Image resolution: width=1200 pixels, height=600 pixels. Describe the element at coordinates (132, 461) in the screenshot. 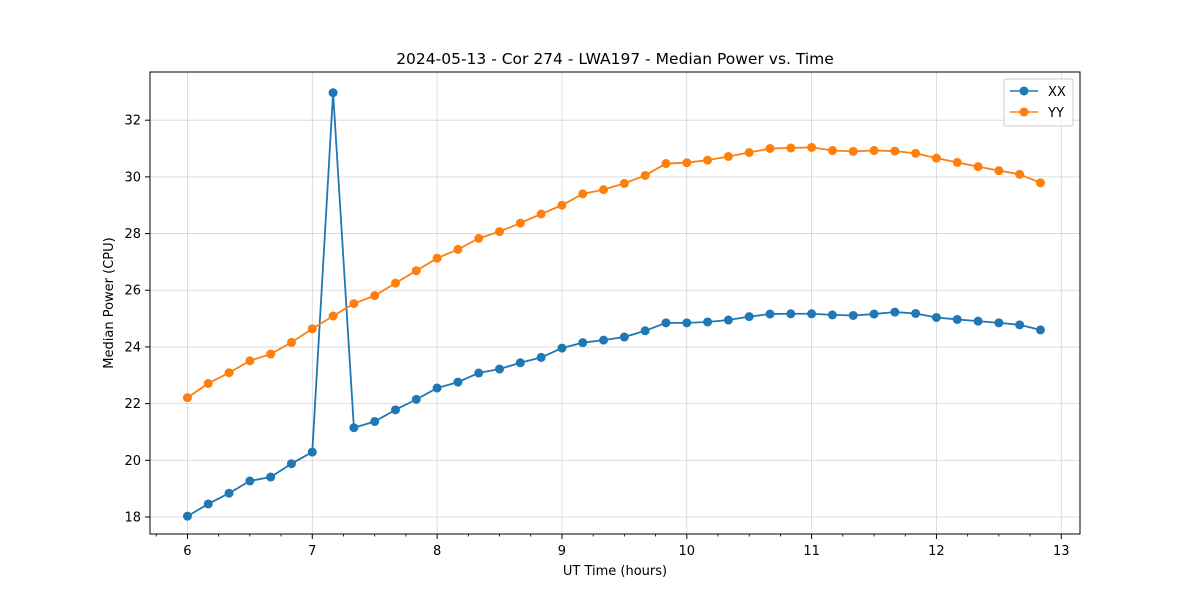

I see `y-tick-label: 20` at that location.